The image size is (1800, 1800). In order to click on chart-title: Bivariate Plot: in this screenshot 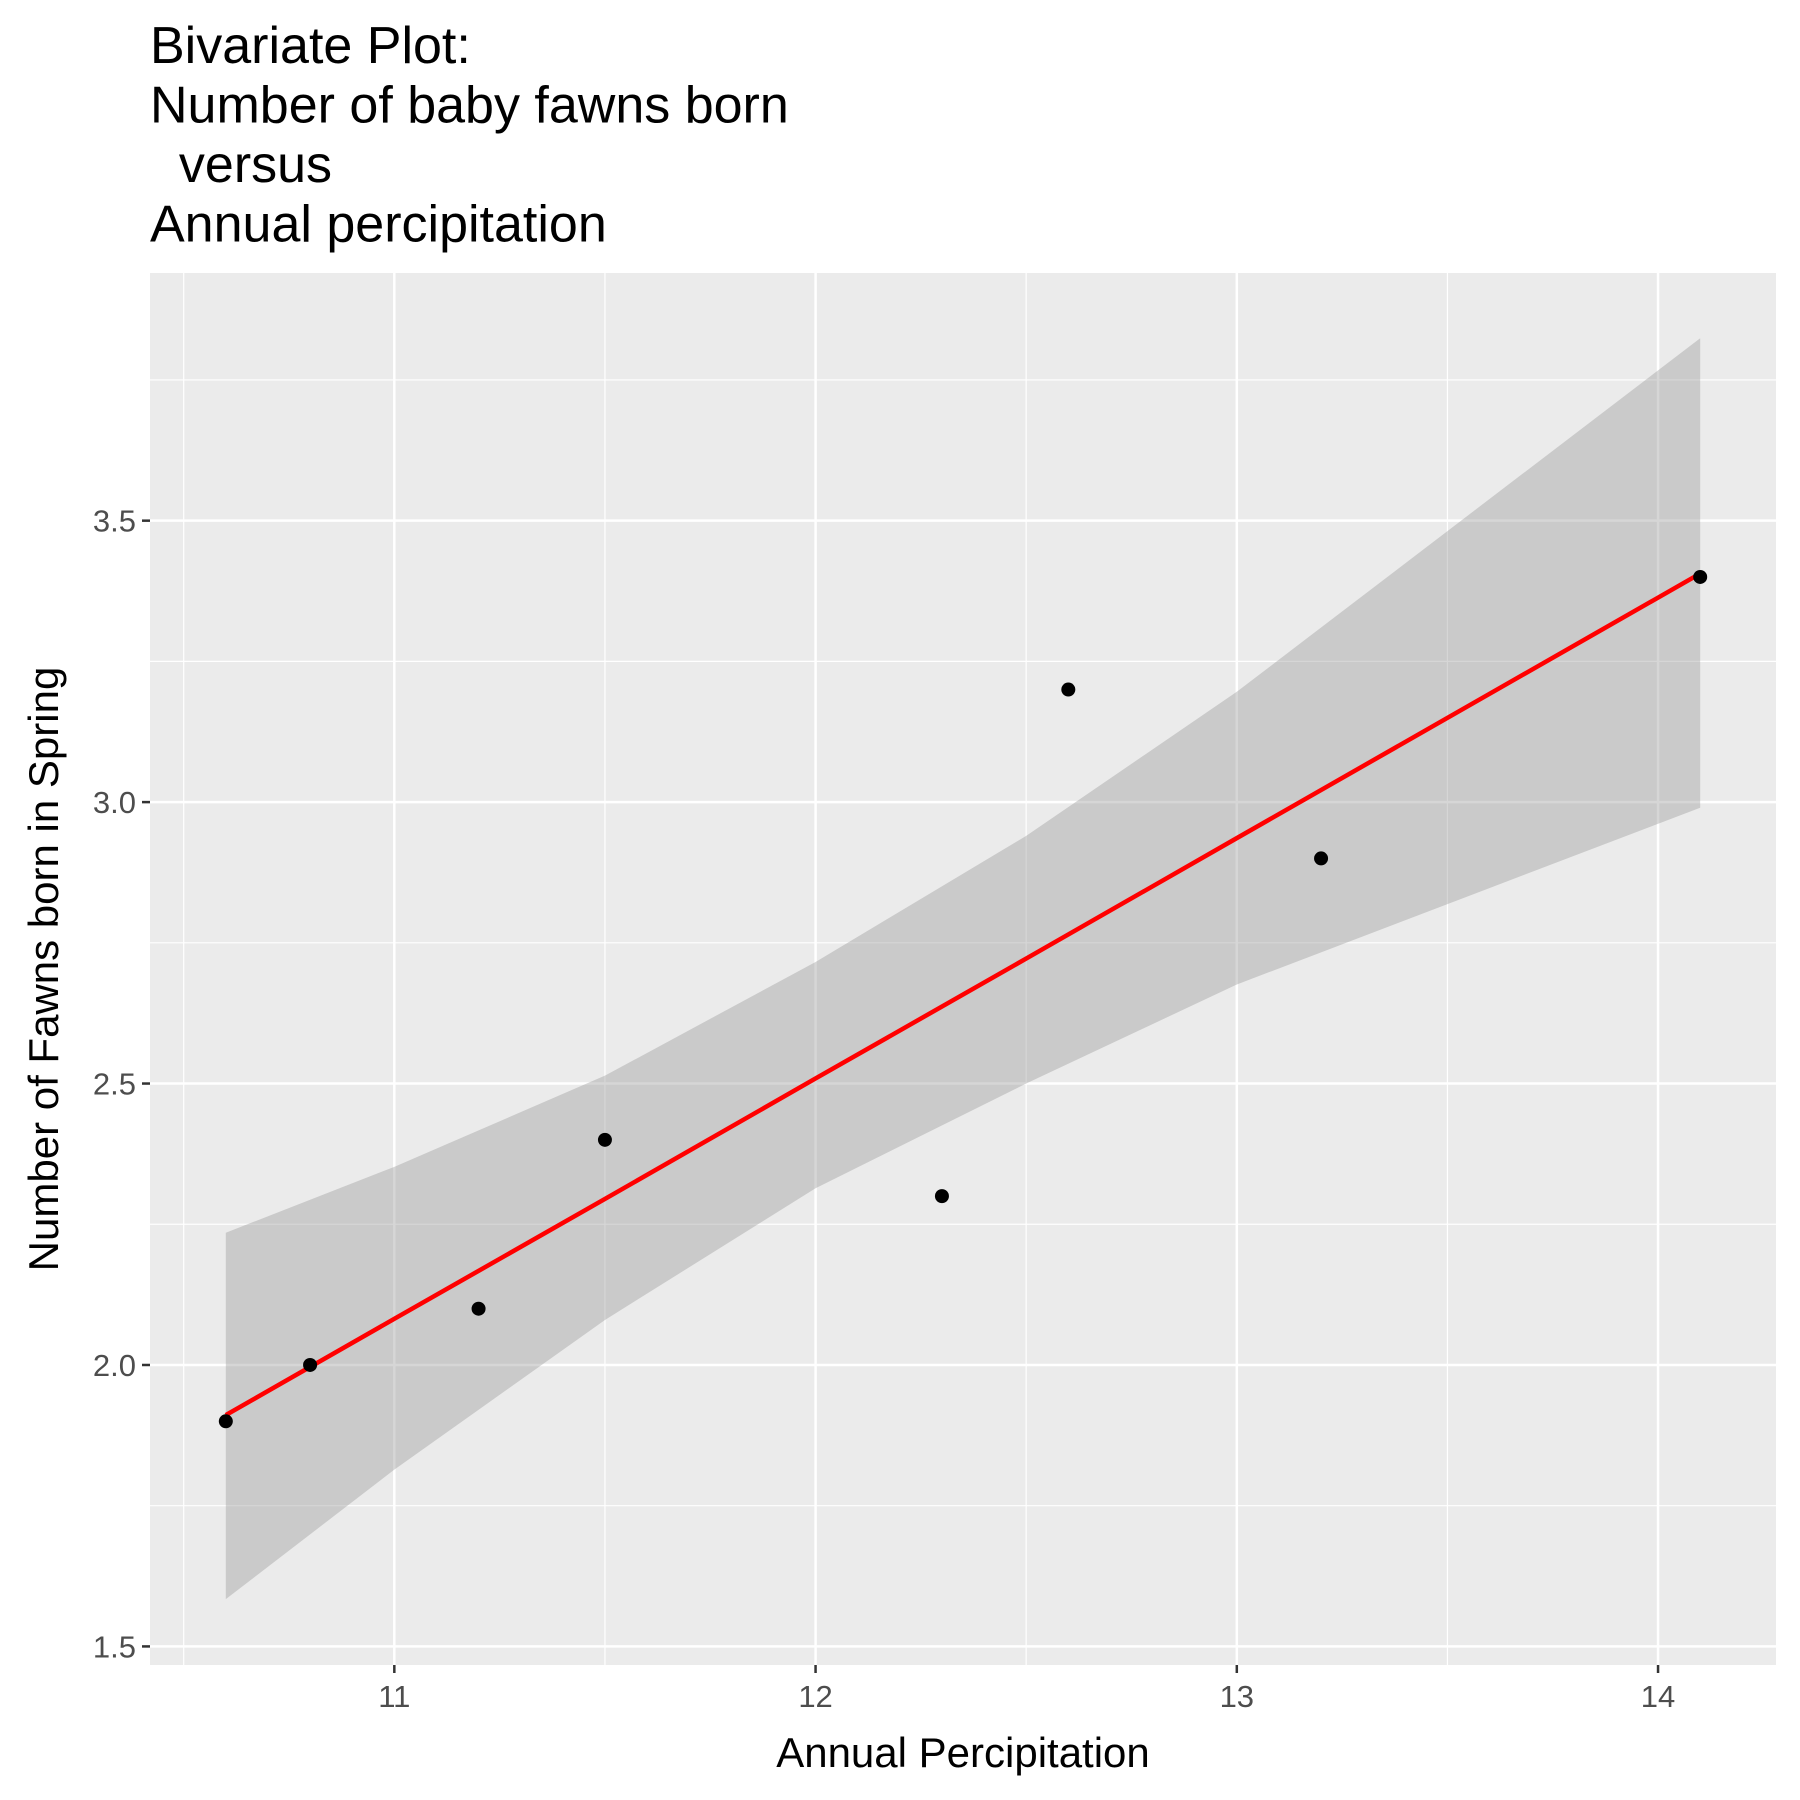, I will do `click(310, 46)`.